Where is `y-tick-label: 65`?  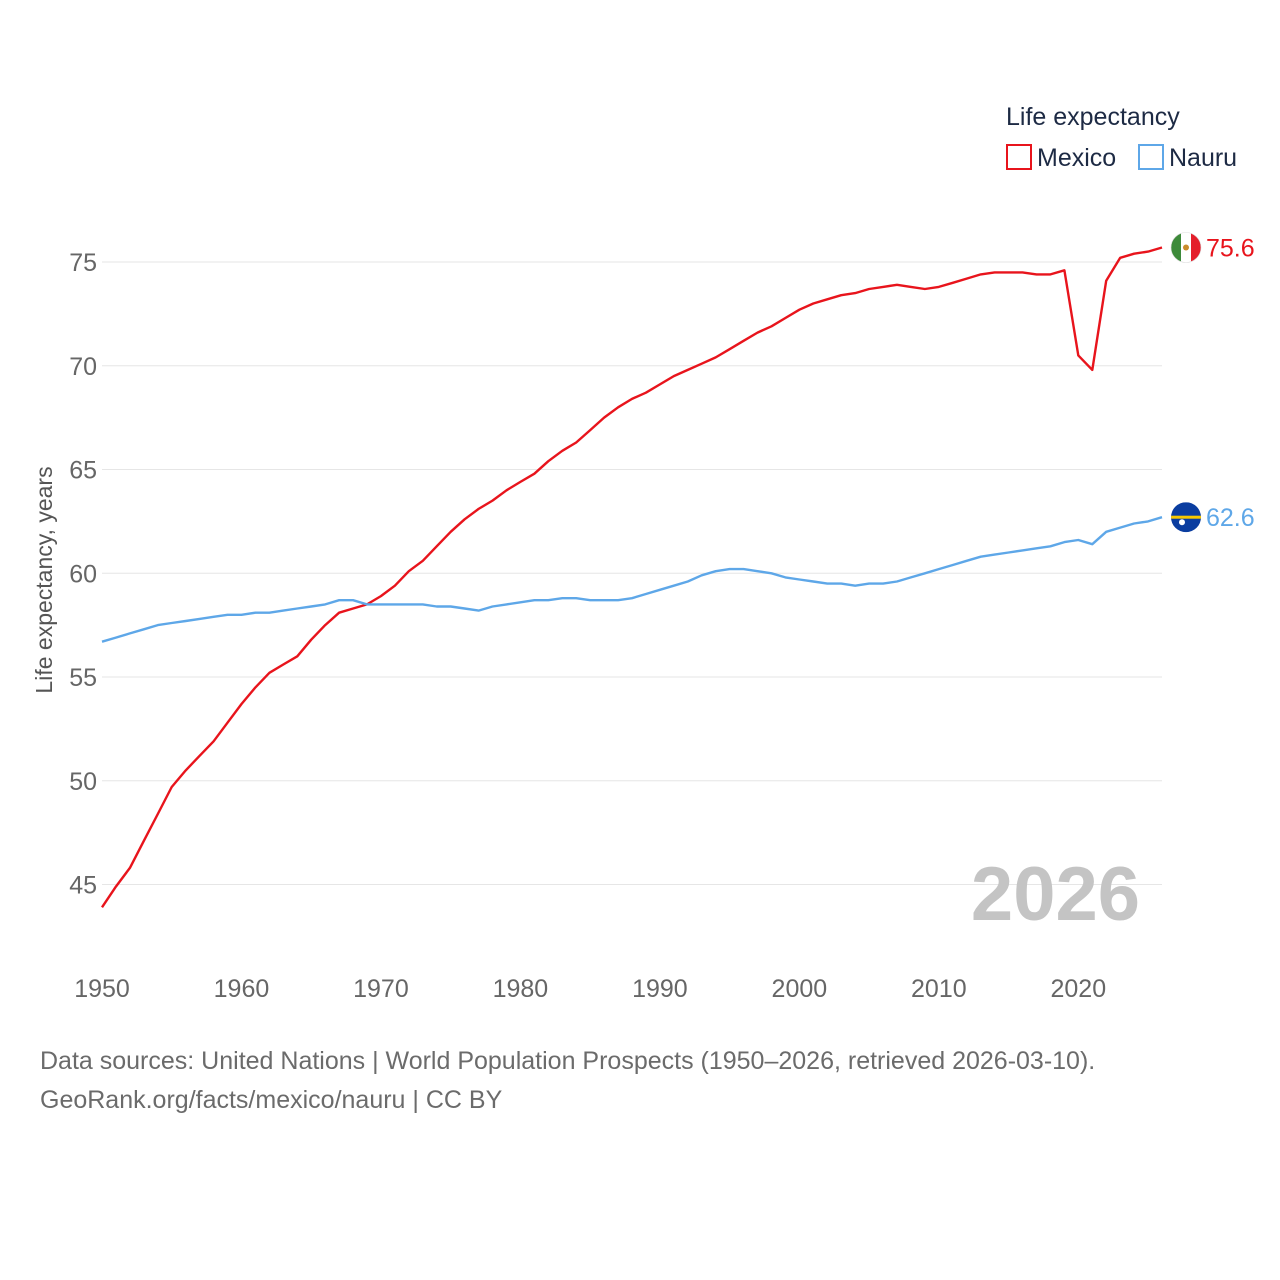
y-tick-label: 65 is located at coordinates (83, 471).